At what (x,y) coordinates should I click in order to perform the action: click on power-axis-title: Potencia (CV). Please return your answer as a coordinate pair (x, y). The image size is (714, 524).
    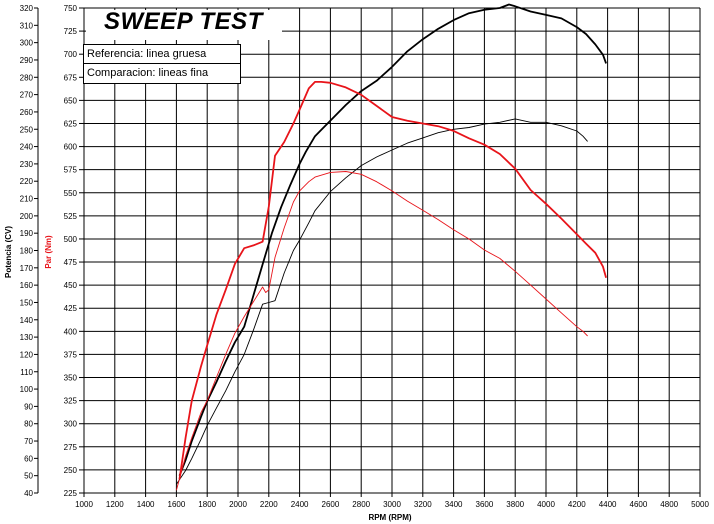
    Looking at the image, I should click on (8, 252).